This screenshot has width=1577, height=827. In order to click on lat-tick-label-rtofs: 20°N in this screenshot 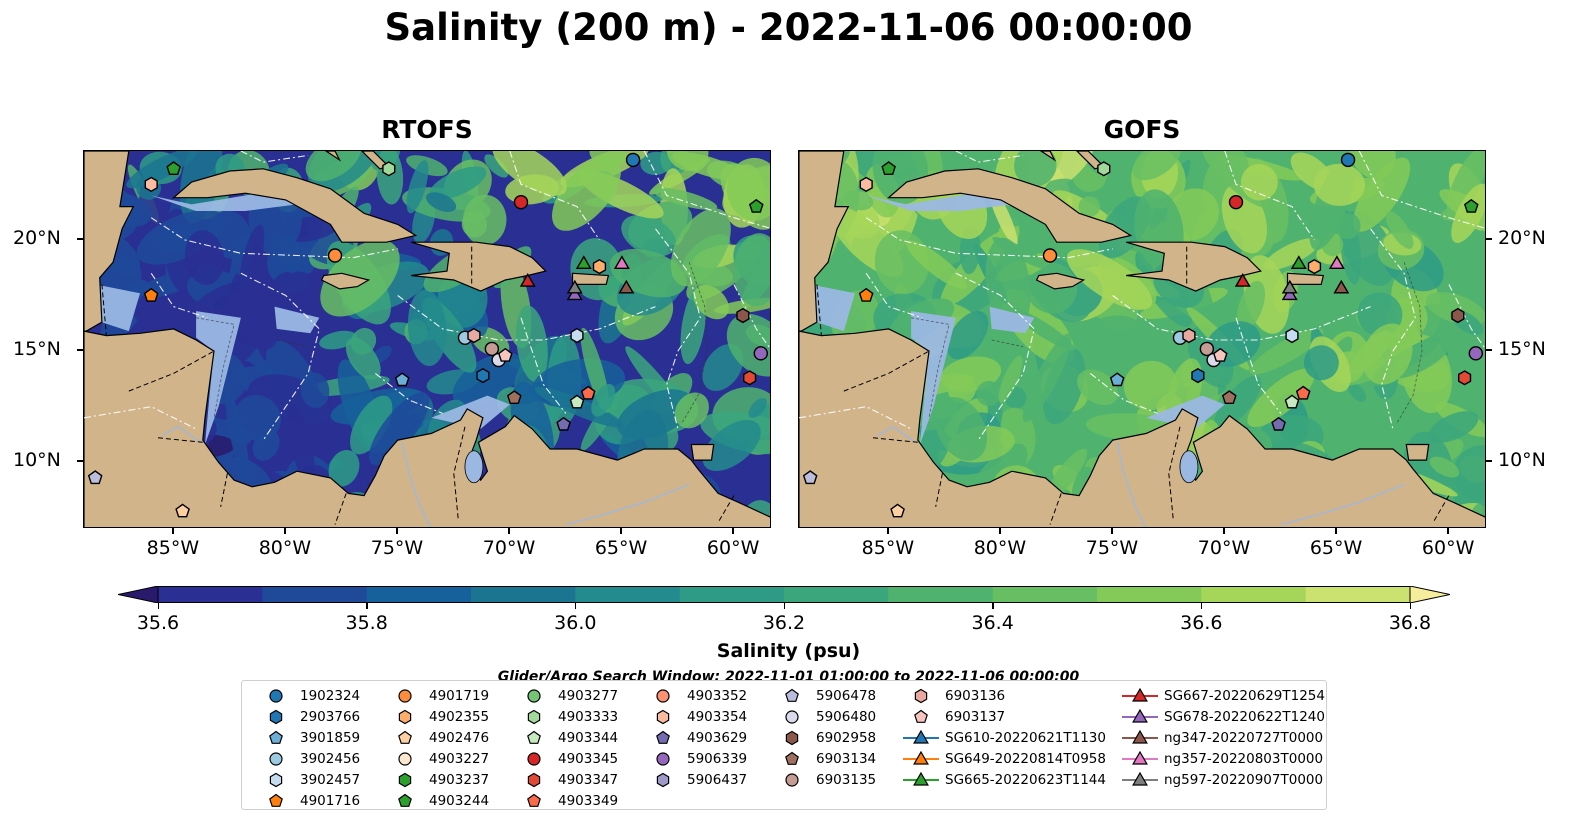, I will do `click(37, 237)`.